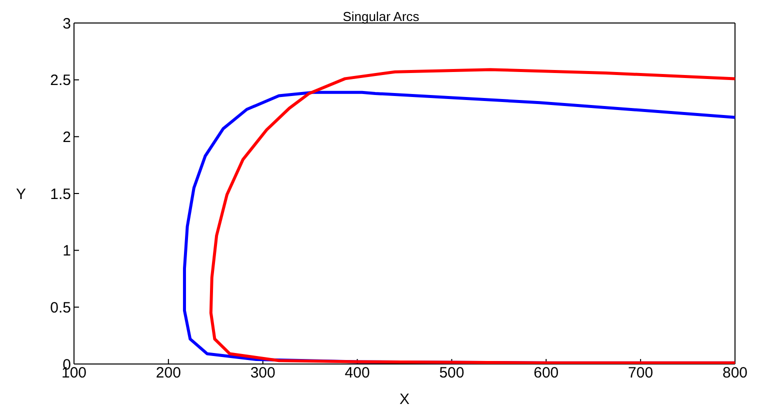 Image resolution: width=762 pixels, height=415 pixels. Describe the element at coordinates (60, 81) in the screenshot. I see `y-tick-label: 2.5` at that location.